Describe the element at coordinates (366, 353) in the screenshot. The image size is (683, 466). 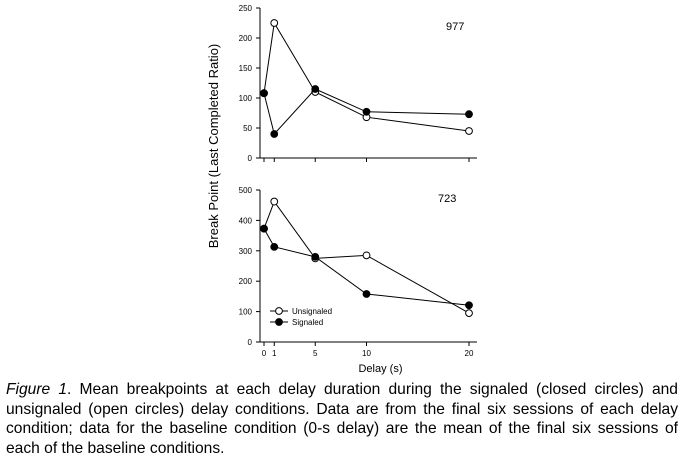
I see `x-tick-label: 10` at that location.